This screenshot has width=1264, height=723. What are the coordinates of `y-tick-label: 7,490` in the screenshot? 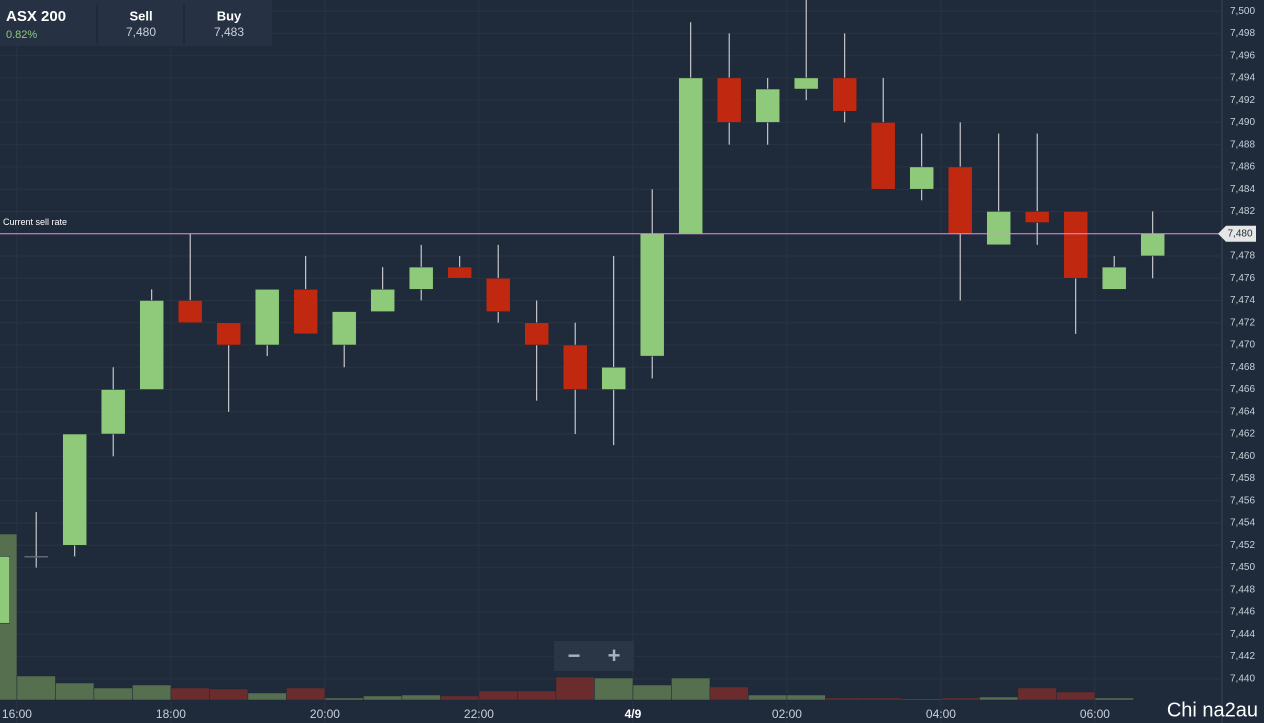 It's located at (1242, 122).